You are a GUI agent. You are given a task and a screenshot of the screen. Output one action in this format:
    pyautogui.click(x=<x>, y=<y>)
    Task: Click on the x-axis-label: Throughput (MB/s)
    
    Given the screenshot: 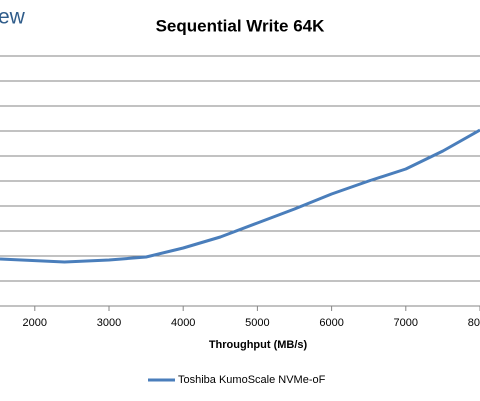 What is the action you would take?
    pyautogui.click(x=258, y=345)
    